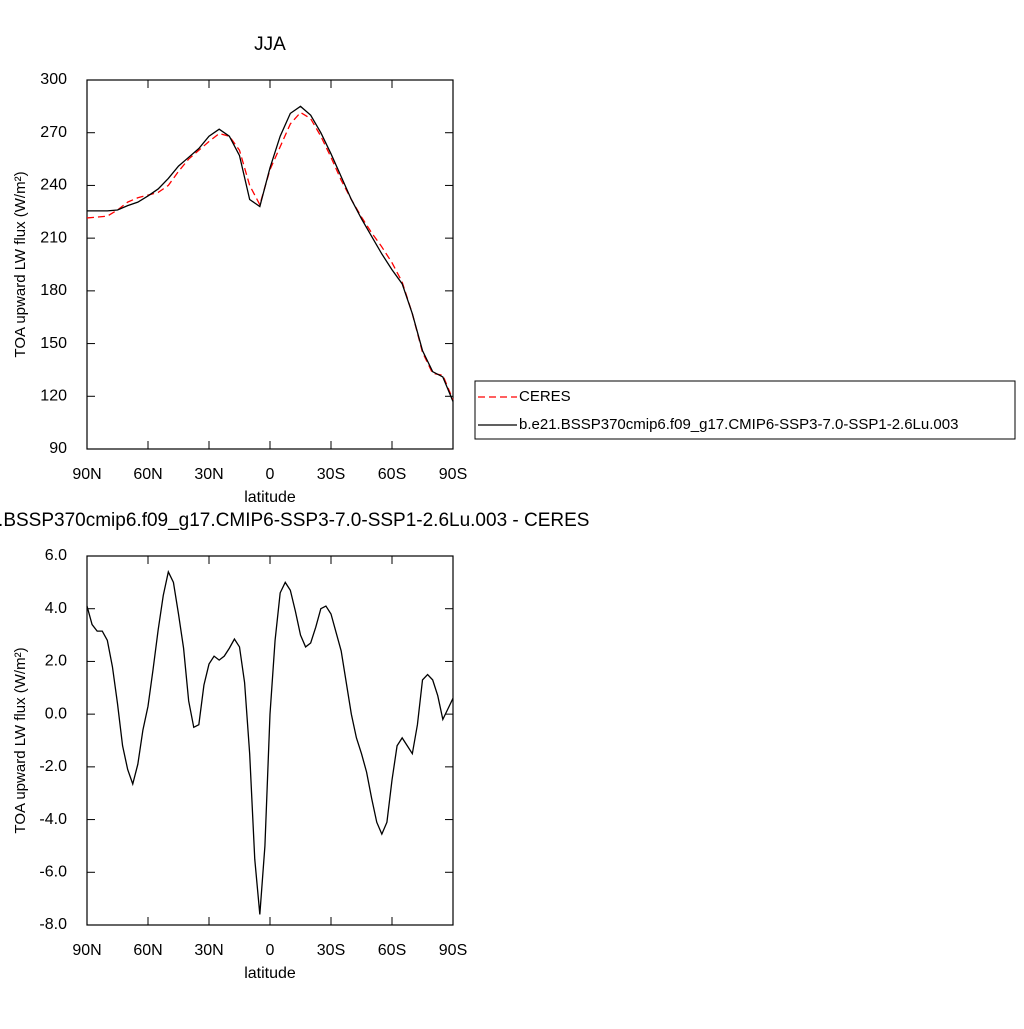  What do you see at coordinates (56, 661) in the screenshot?
I see `y-tick-label: 2.0` at bounding box center [56, 661].